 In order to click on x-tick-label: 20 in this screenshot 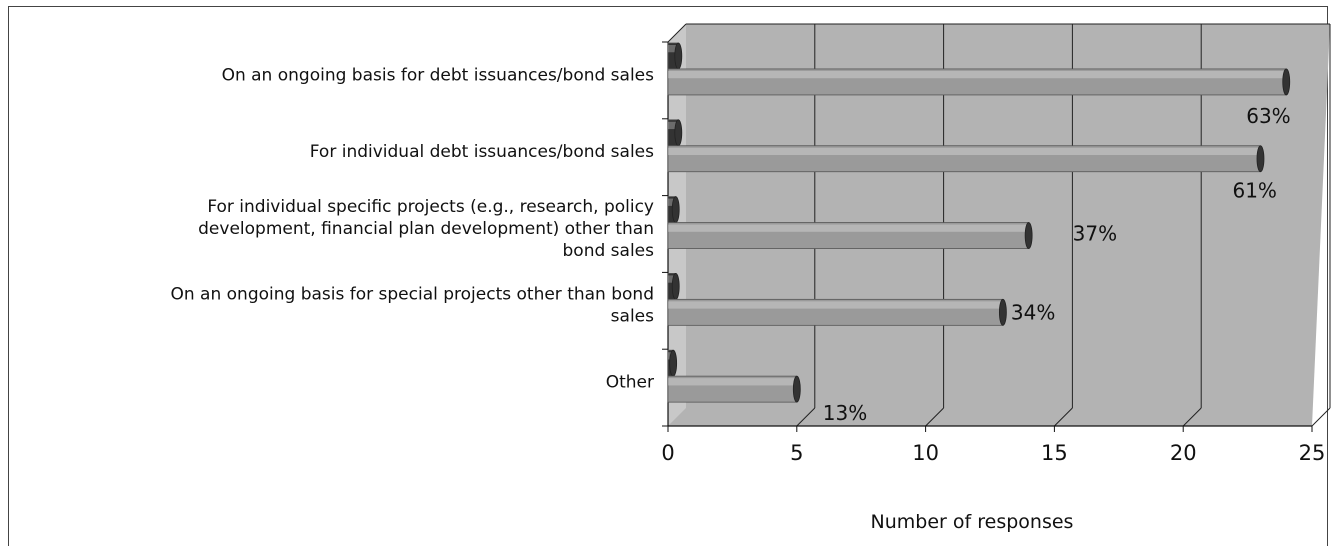, I will do `click(1183, 453)`.